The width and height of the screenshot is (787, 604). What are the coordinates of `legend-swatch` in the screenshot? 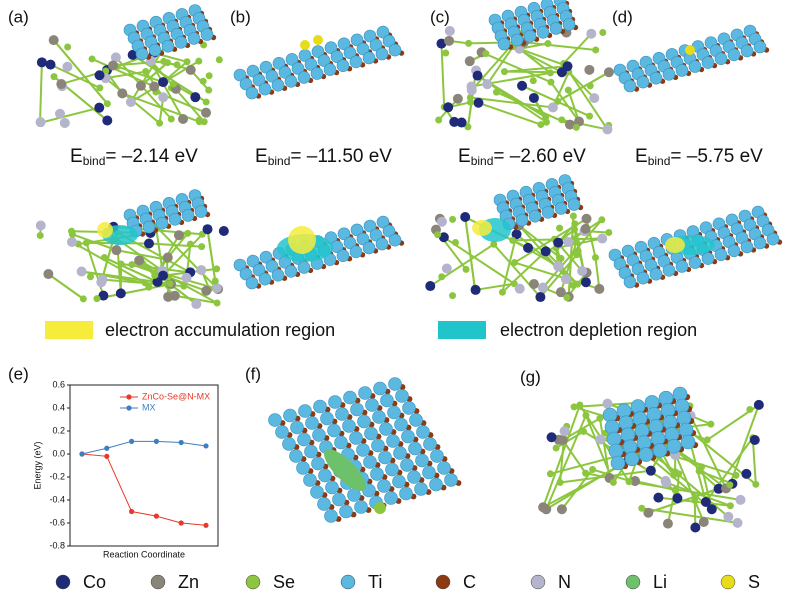 It's located at (69, 330).